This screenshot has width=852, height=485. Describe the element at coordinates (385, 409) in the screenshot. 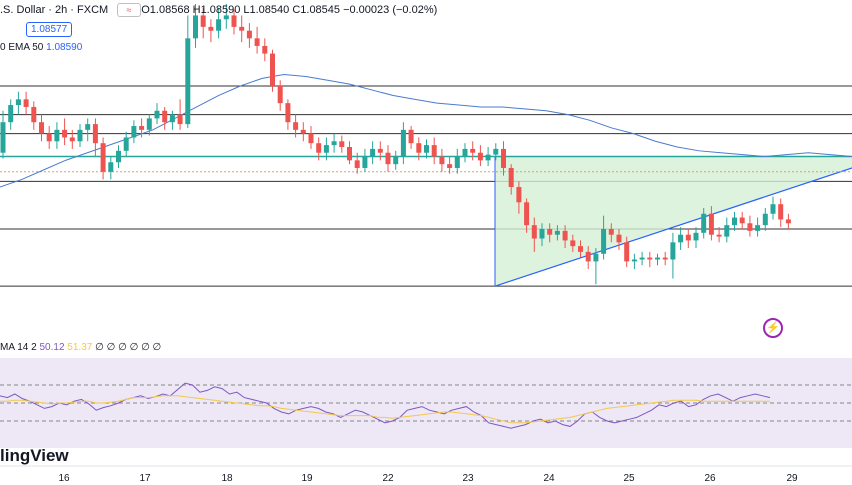

I see `rsi-ma-line` at that location.